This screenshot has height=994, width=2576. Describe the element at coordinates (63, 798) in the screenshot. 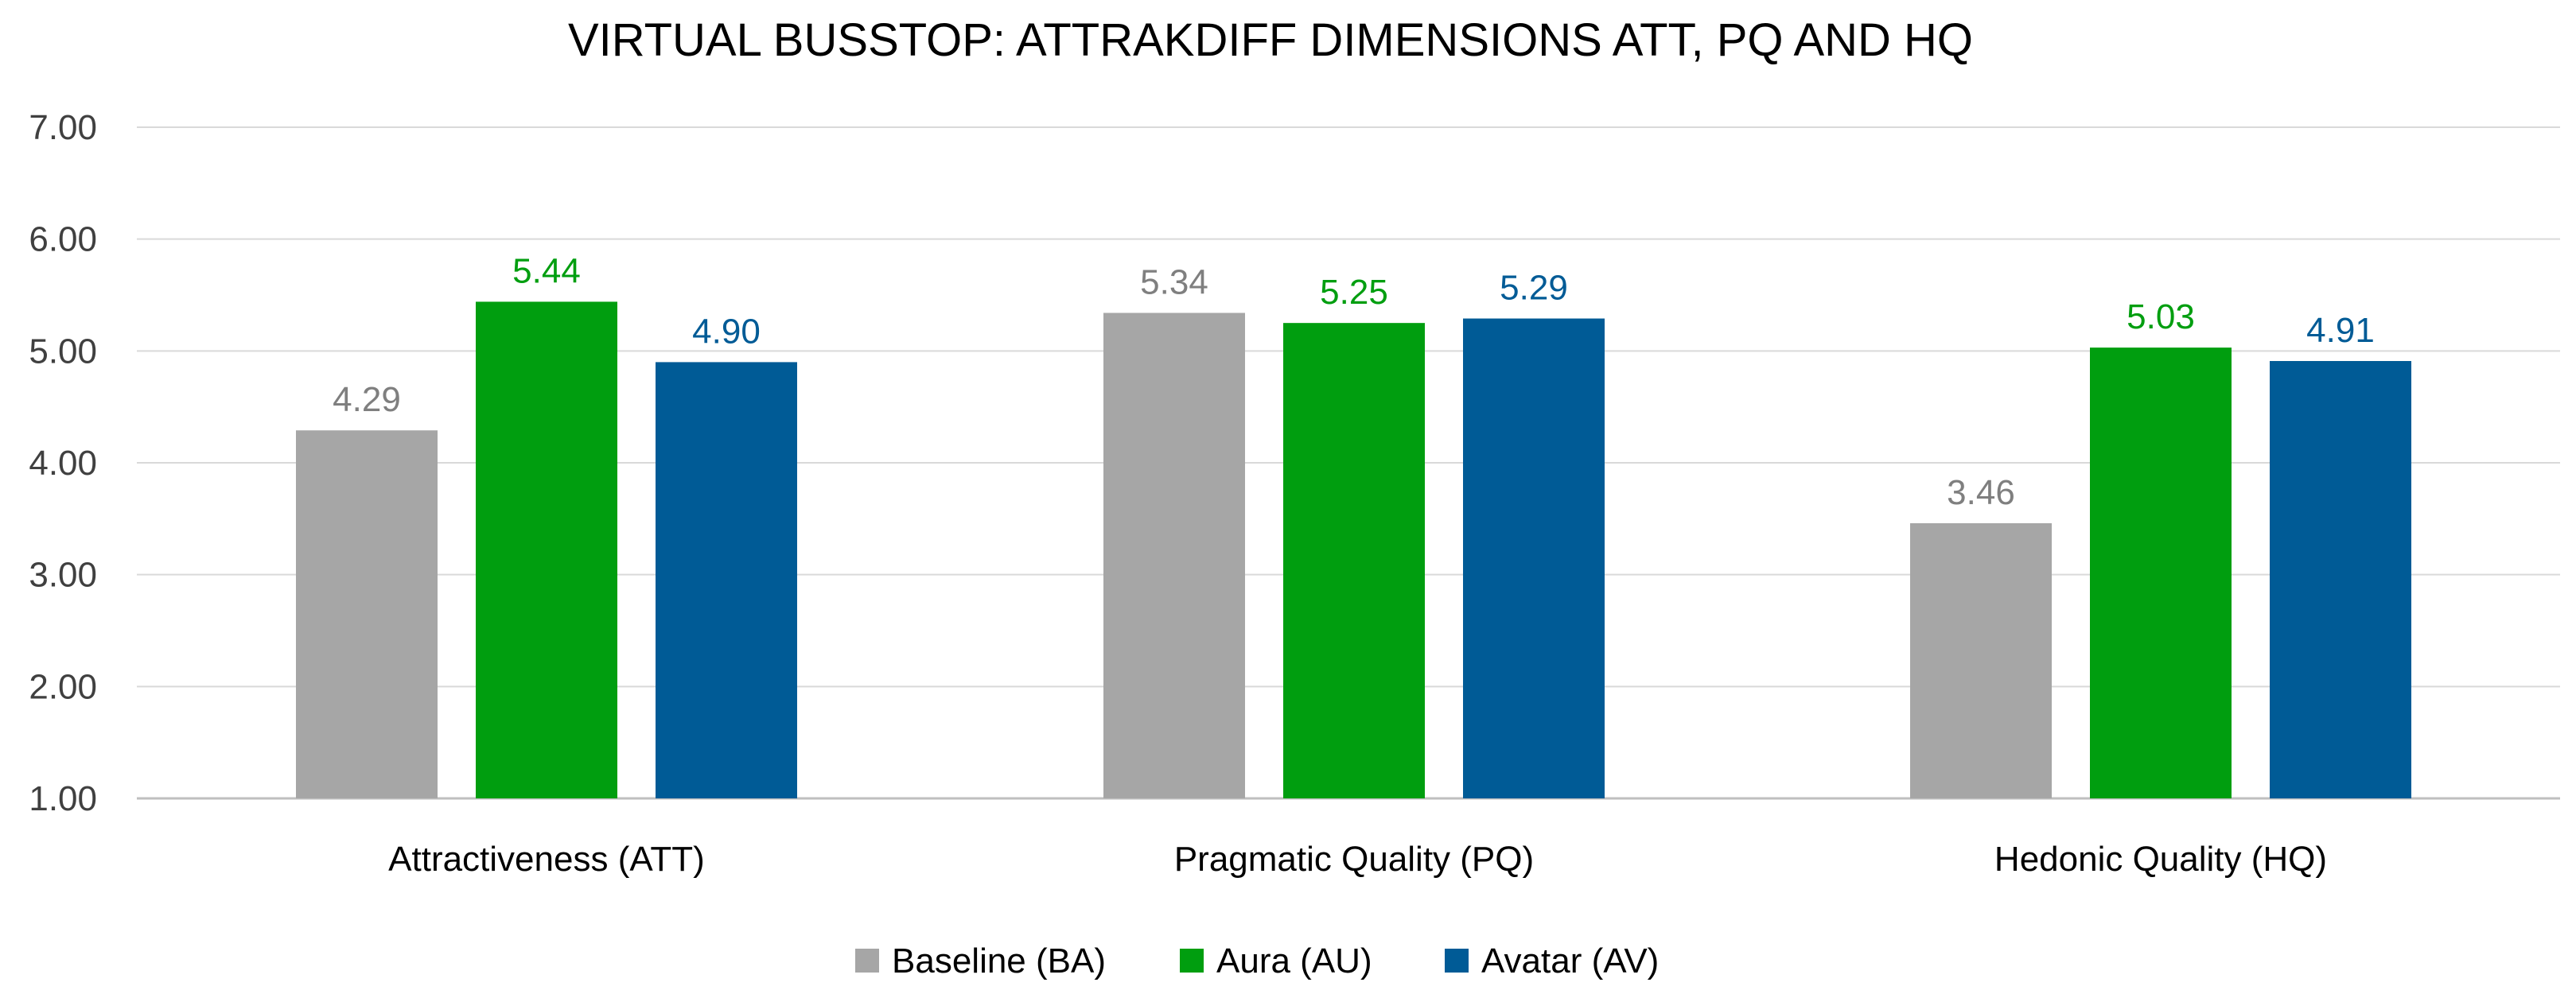

I see `y-tick-label: 1.00` at that location.